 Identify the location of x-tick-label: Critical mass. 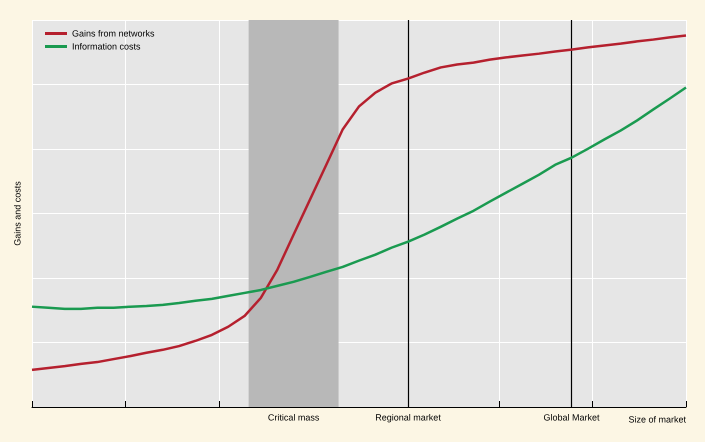
(294, 417).